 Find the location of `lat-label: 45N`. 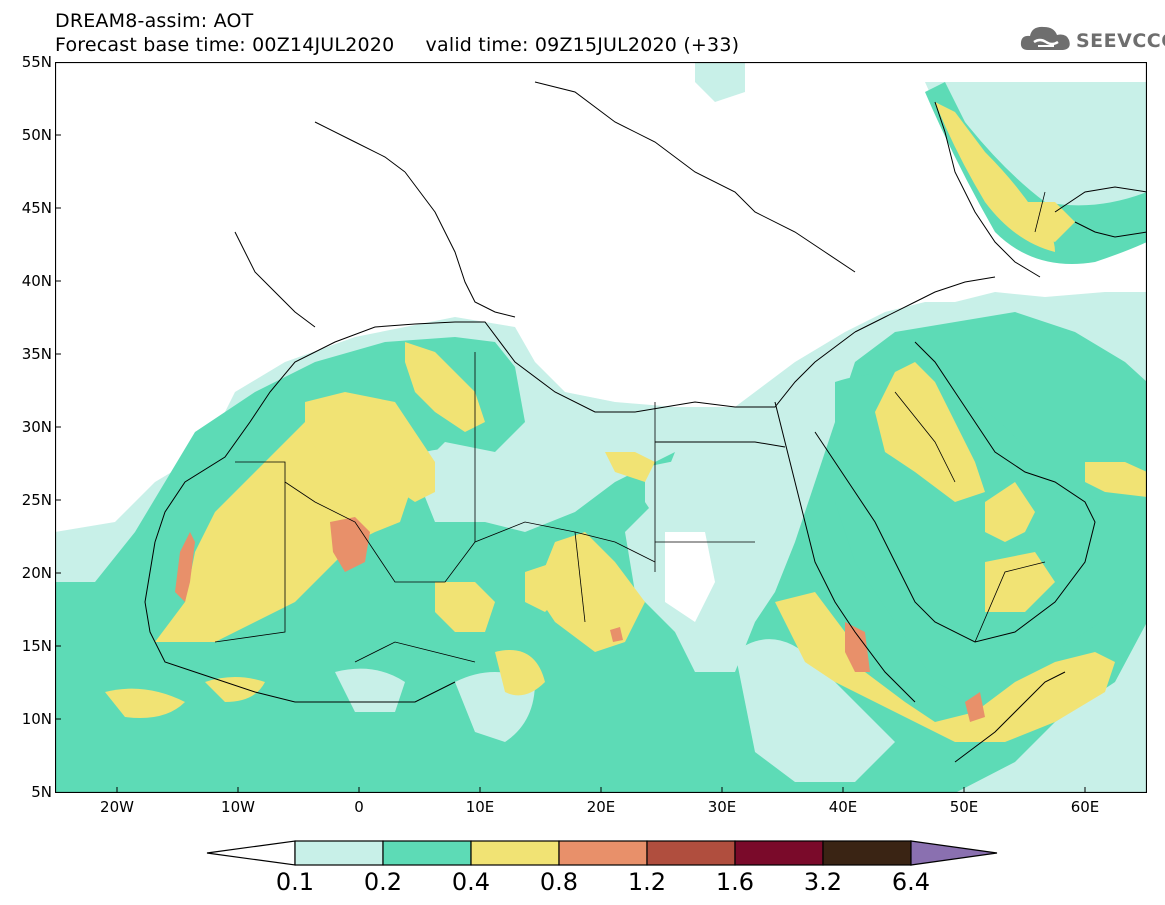

lat-label: 45N is located at coordinates (36, 208).